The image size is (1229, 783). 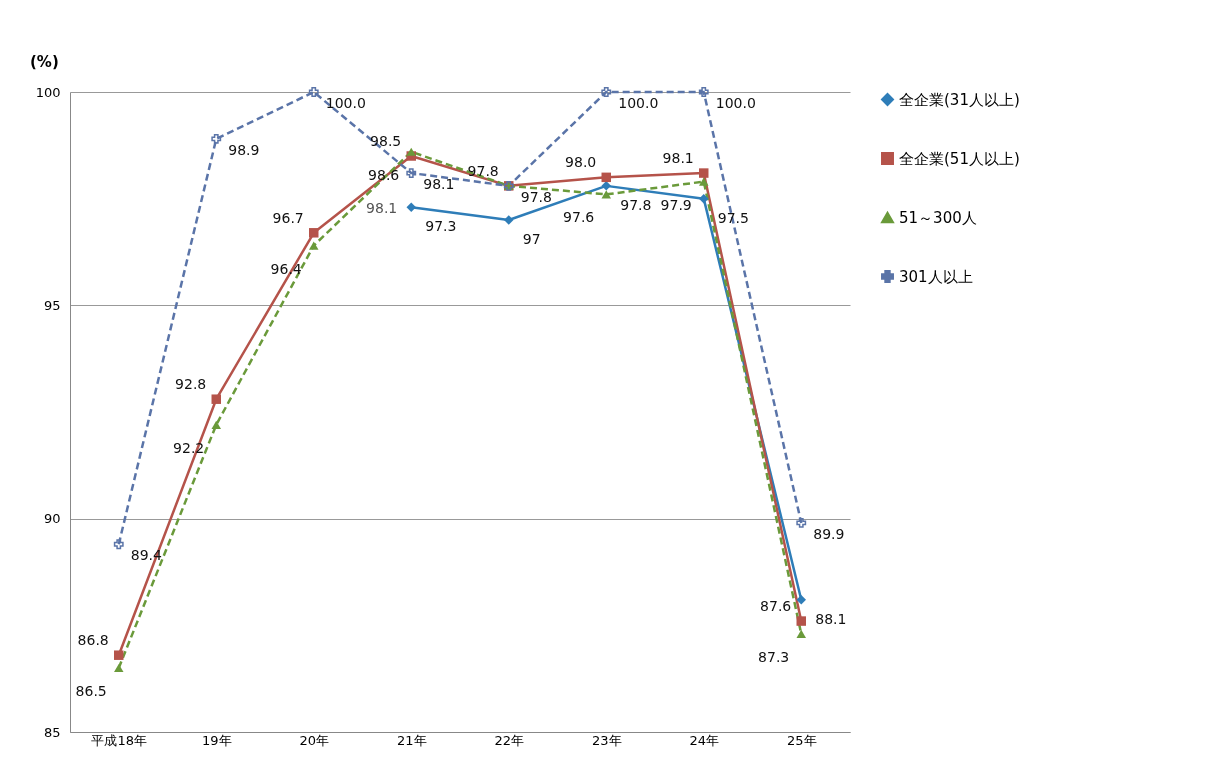 I want to click on data-label: 97.9, so click(x=676, y=204).